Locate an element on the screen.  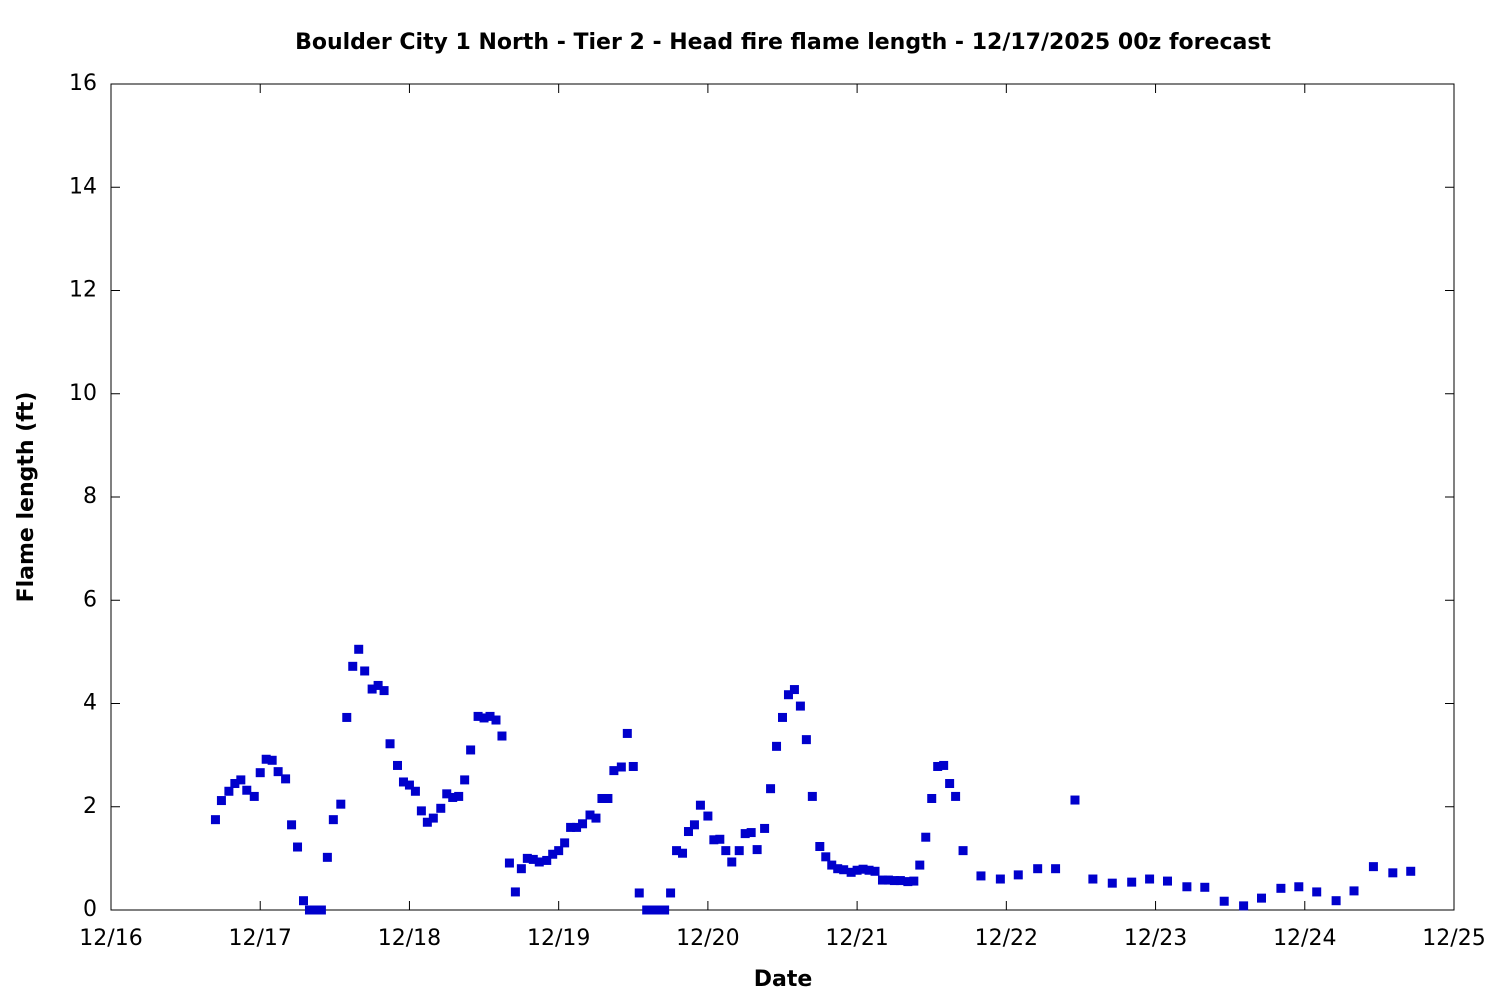
y-tick-label: 4 is located at coordinates (90, 703).